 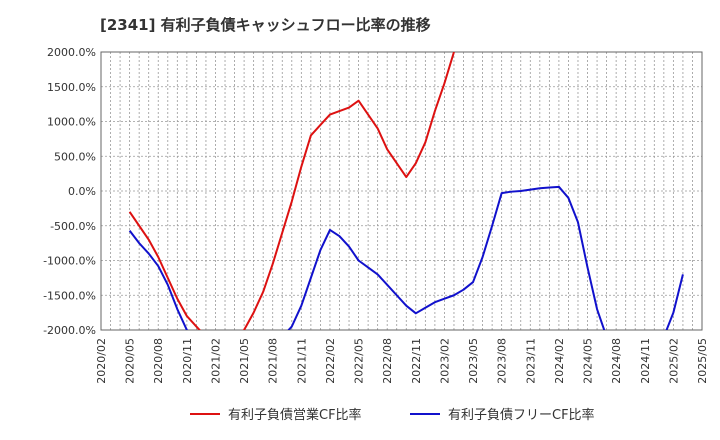 I want to click on y-tick-label: 1500.0%, so click(x=71, y=87).